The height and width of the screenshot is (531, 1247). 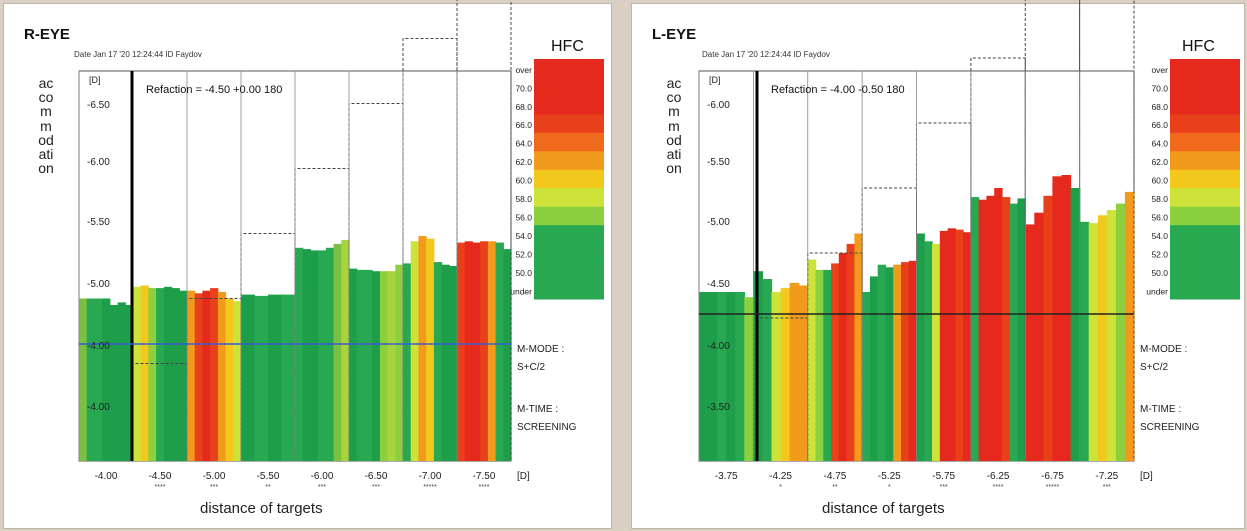 What do you see at coordinates (523, 70) in the screenshot?
I see `legend-label: over` at bounding box center [523, 70].